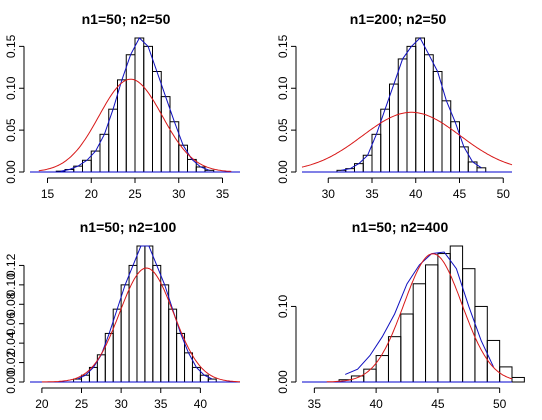 The width and height of the screenshot is (542, 420). What do you see at coordinates (11, 363) in the screenshot?
I see `y-tick-label: 0.02` at bounding box center [11, 363].